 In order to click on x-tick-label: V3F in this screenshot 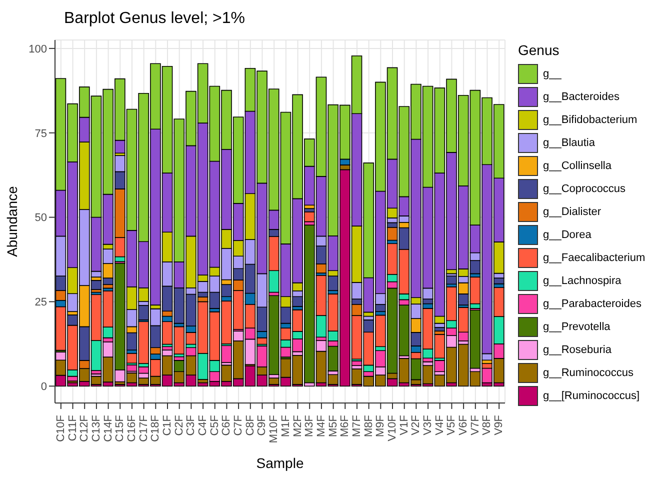, I will do `click(428, 425)`.